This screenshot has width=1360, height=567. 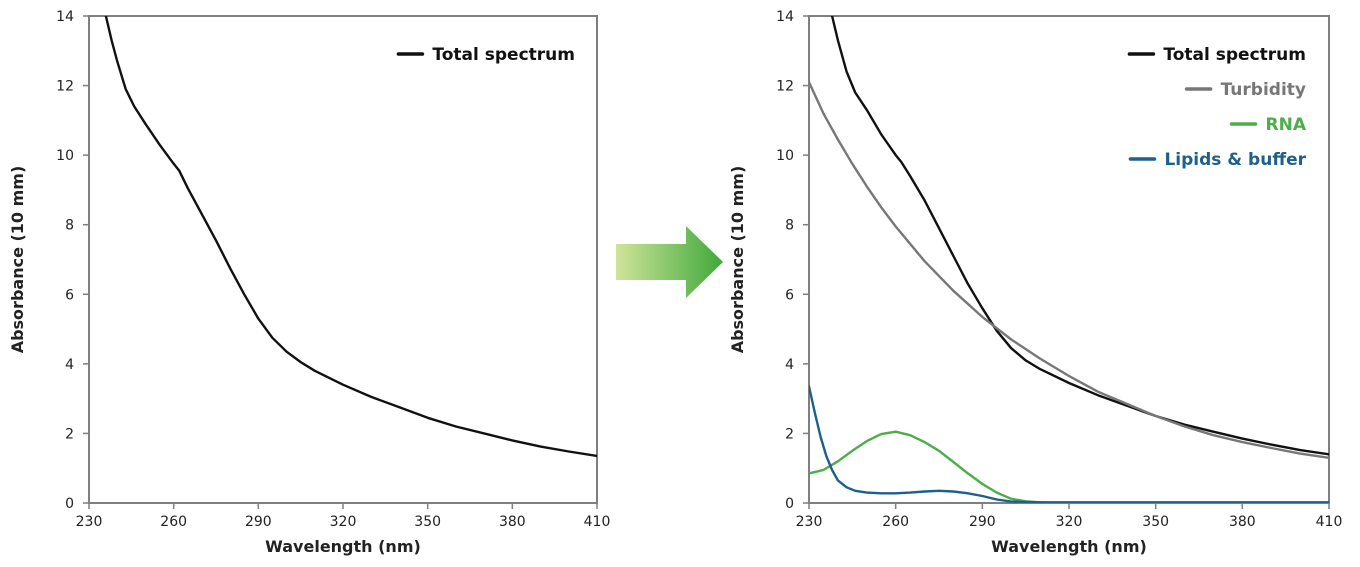 What do you see at coordinates (65, 156) in the screenshot?
I see `chart-1-y-tick-label: 10` at bounding box center [65, 156].